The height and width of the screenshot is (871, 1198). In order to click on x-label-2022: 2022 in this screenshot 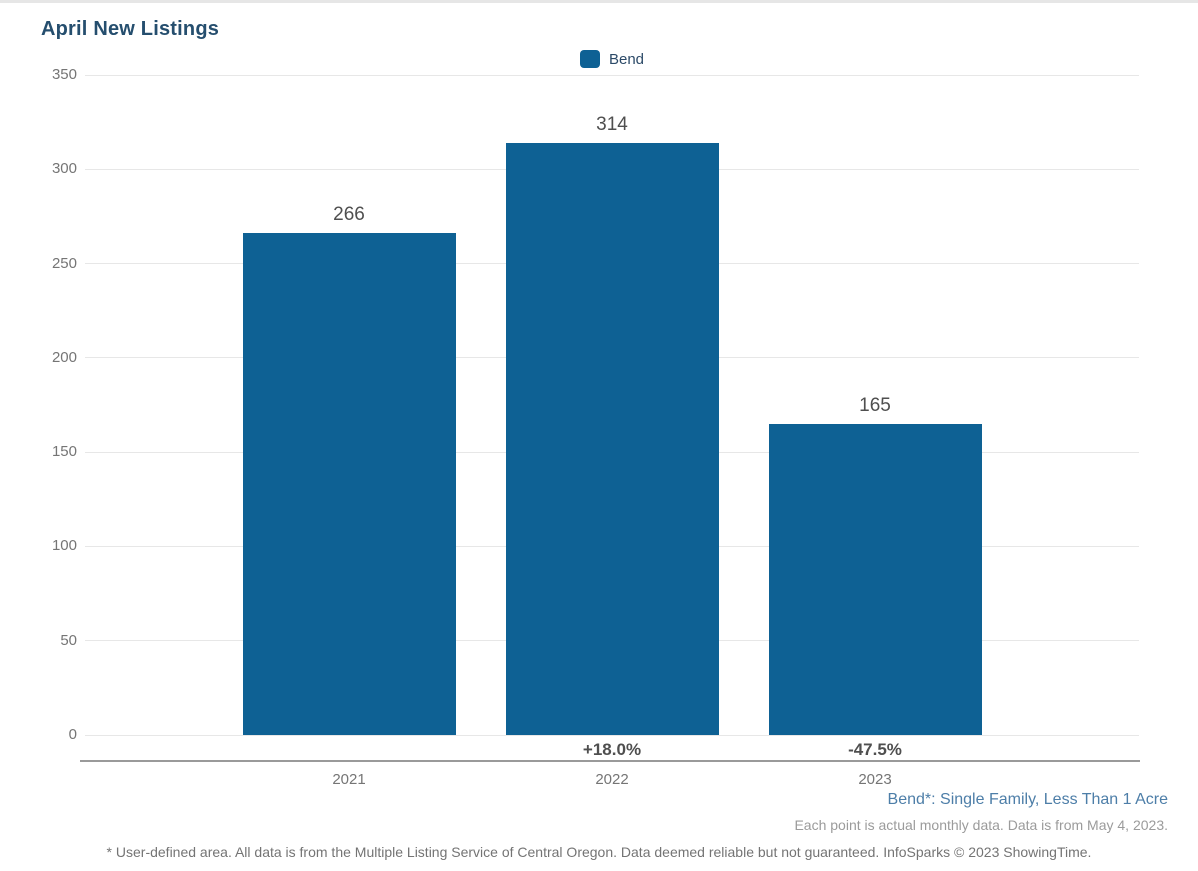, I will do `click(612, 779)`.